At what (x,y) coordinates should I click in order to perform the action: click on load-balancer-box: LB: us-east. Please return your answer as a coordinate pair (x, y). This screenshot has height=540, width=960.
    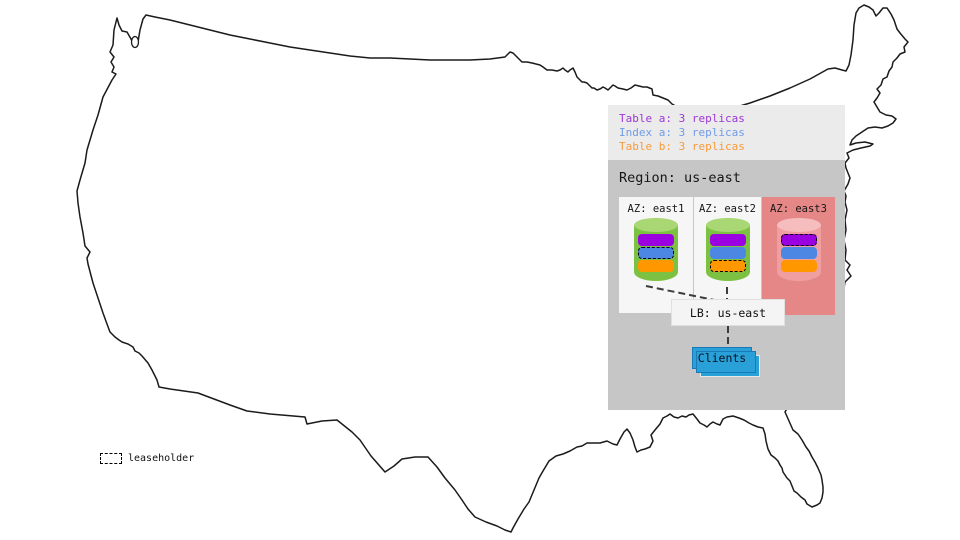
    Looking at the image, I should click on (728, 312).